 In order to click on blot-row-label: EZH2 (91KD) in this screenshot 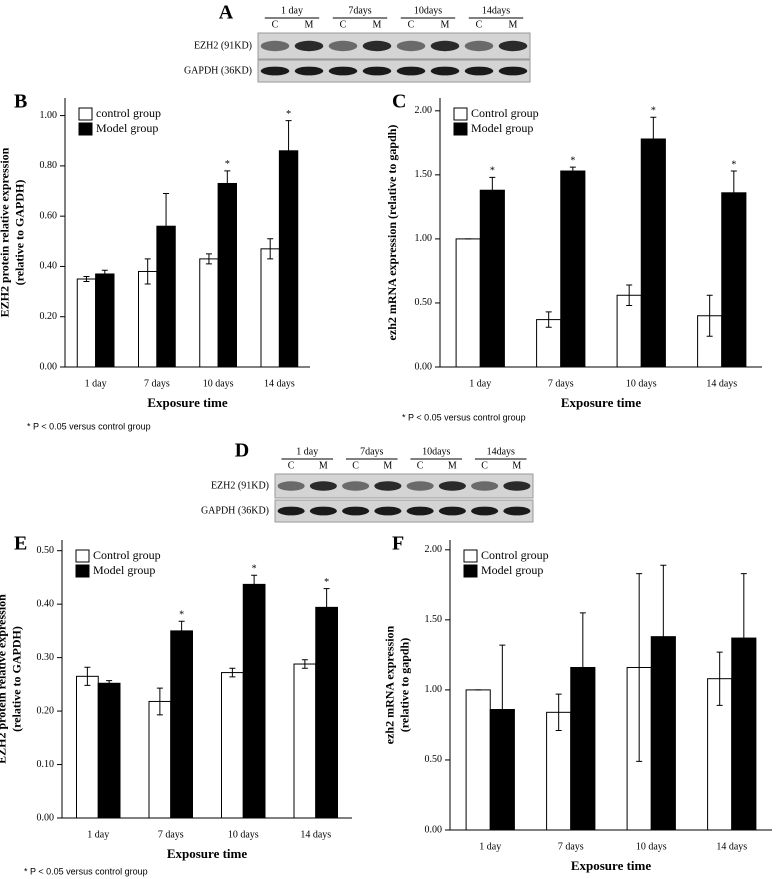, I will do `click(223, 45)`.